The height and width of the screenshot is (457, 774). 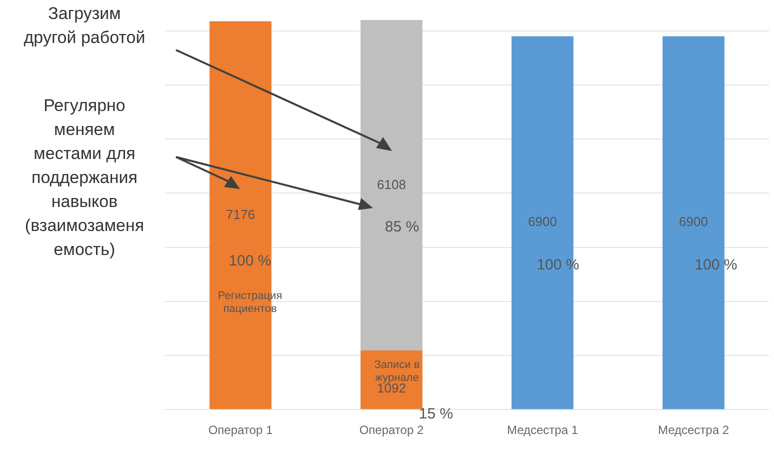 I want to click on x-tick-label: Оператор 2, so click(x=391, y=430).